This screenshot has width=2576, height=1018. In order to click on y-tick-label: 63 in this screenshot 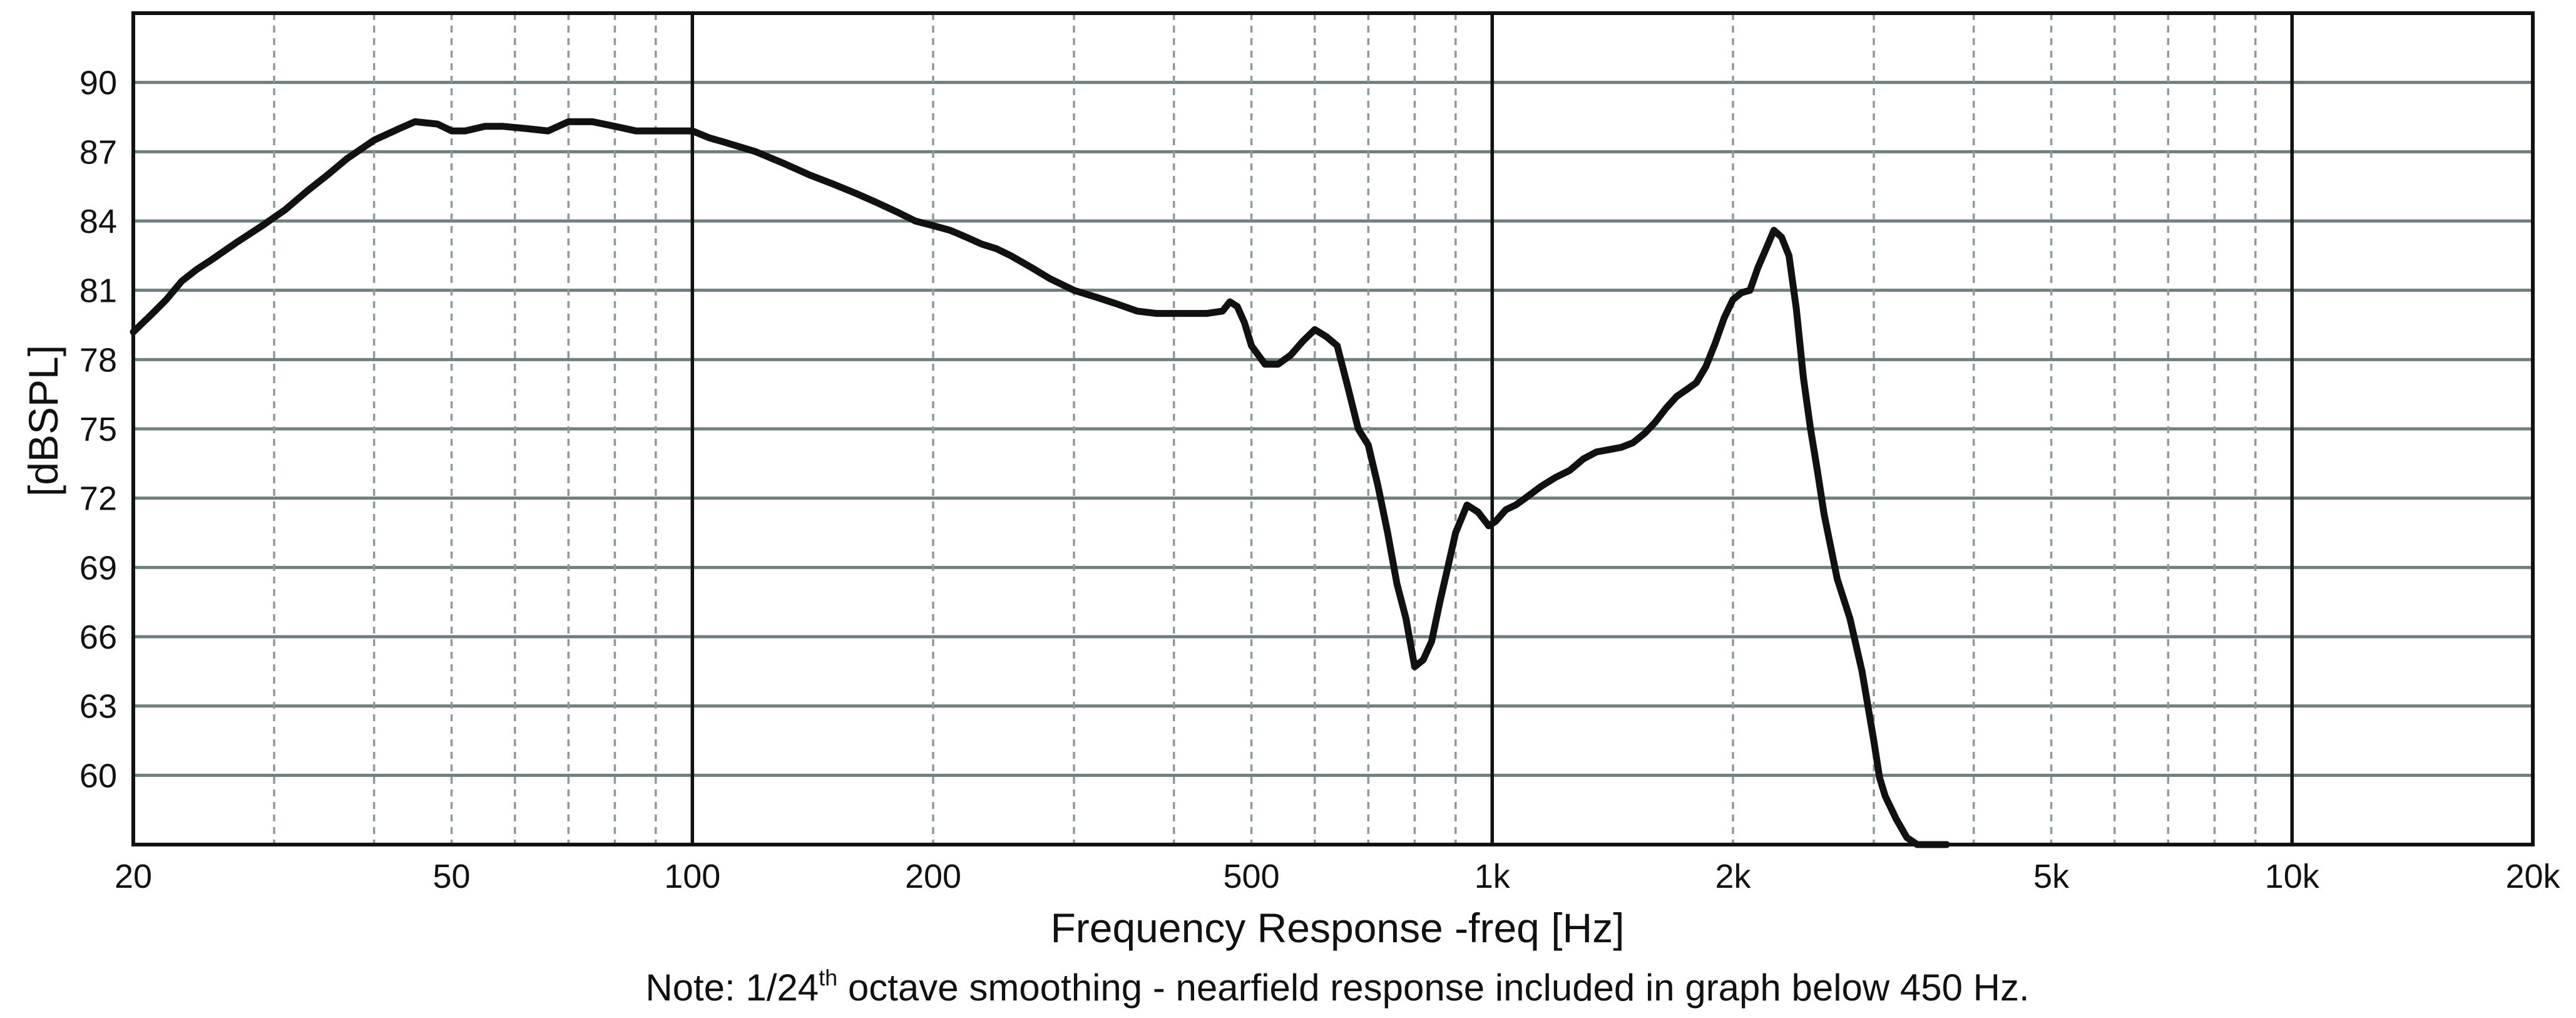, I will do `click(98, 707)`.